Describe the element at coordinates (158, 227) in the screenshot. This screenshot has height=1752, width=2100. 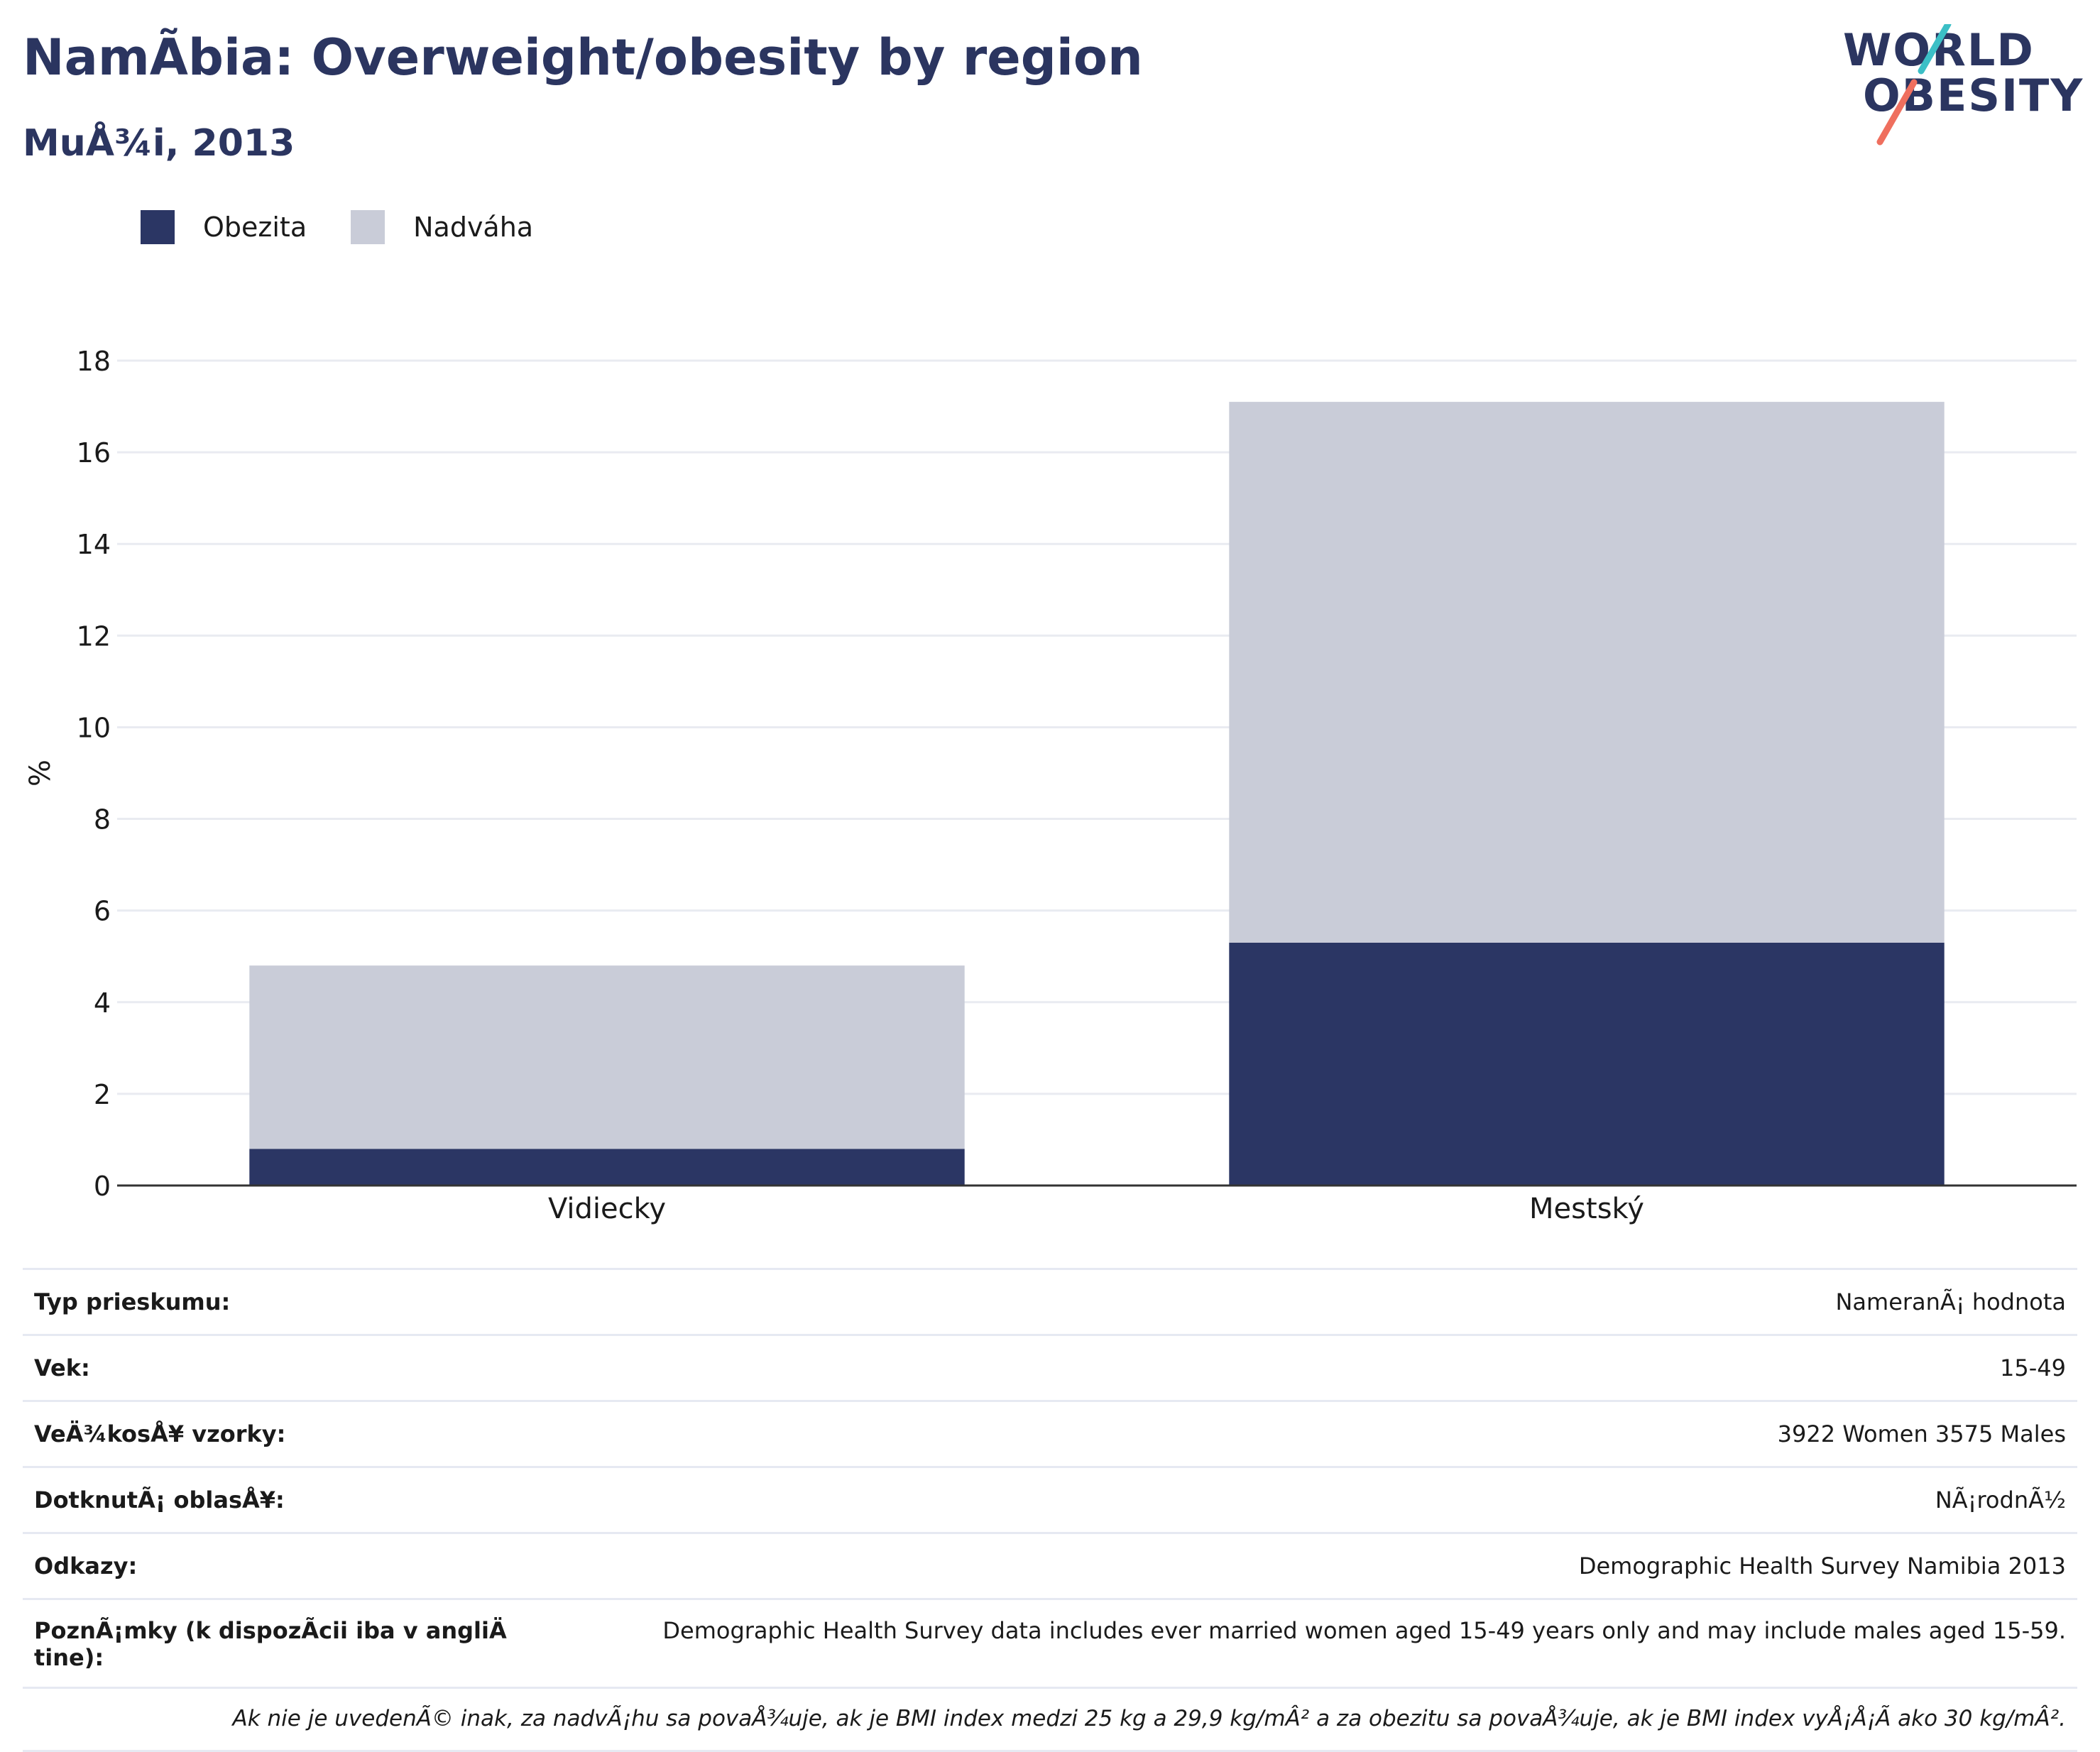
I see `legend-swatch-obesity` at that location.